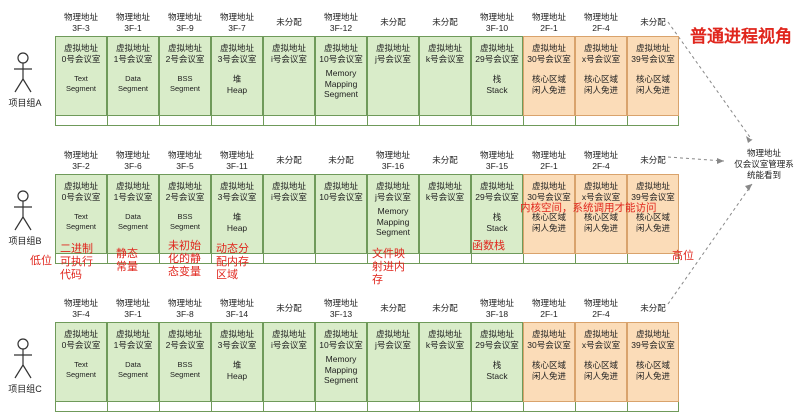 This screenshot has width=809, height=412. I want to click on connector-line-a, so click(710, 81).